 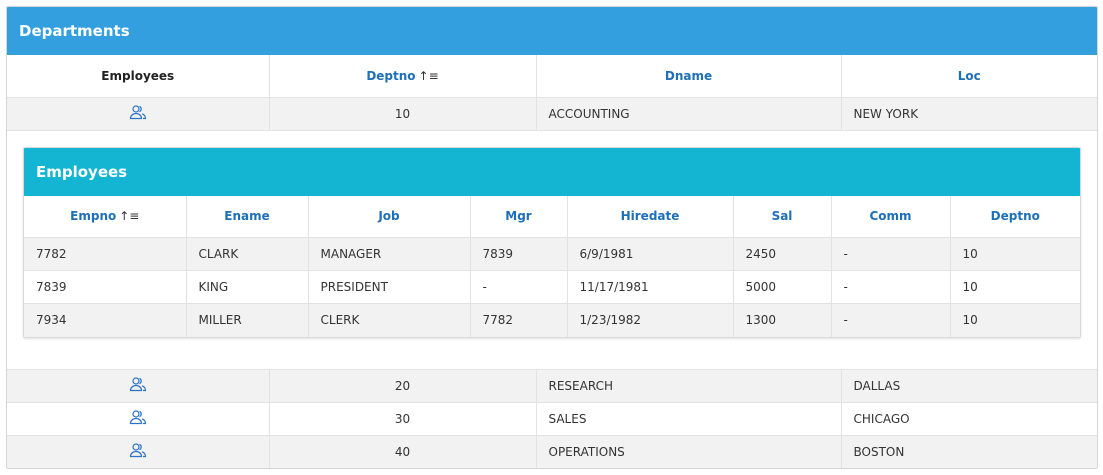 I want to click on col-header-mgr: Mgr, so click(x=519, y=216).